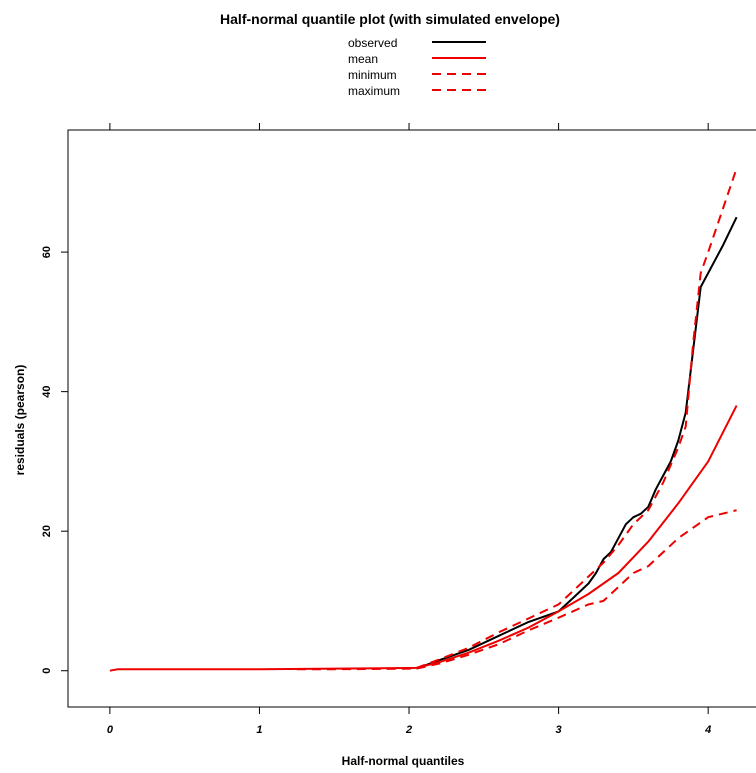  I want to click on x-tick-label-0: 0, so click(110, 730).